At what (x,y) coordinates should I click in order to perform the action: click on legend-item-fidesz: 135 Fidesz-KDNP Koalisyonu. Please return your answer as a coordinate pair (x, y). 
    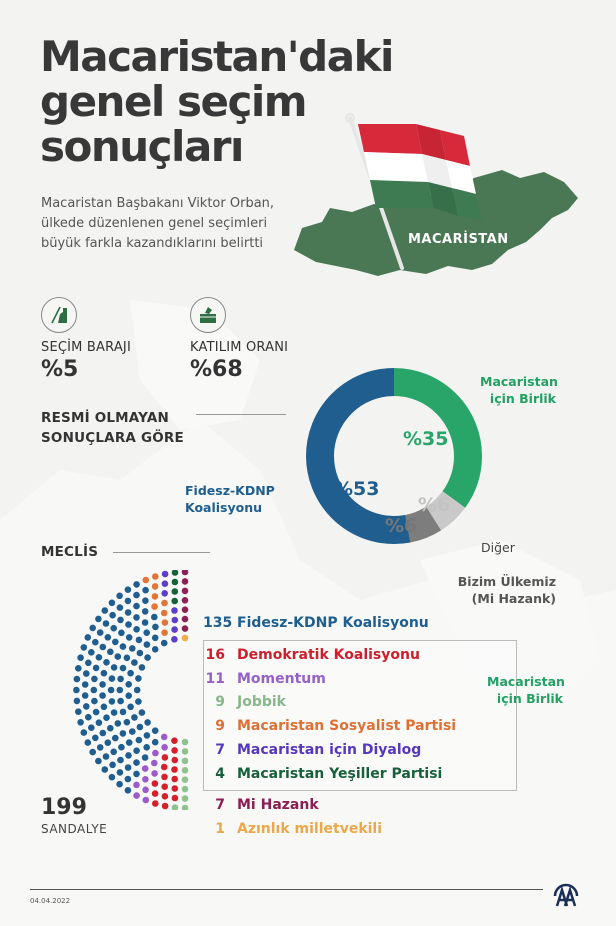
    Looking at the image, I should click on (316, 623).